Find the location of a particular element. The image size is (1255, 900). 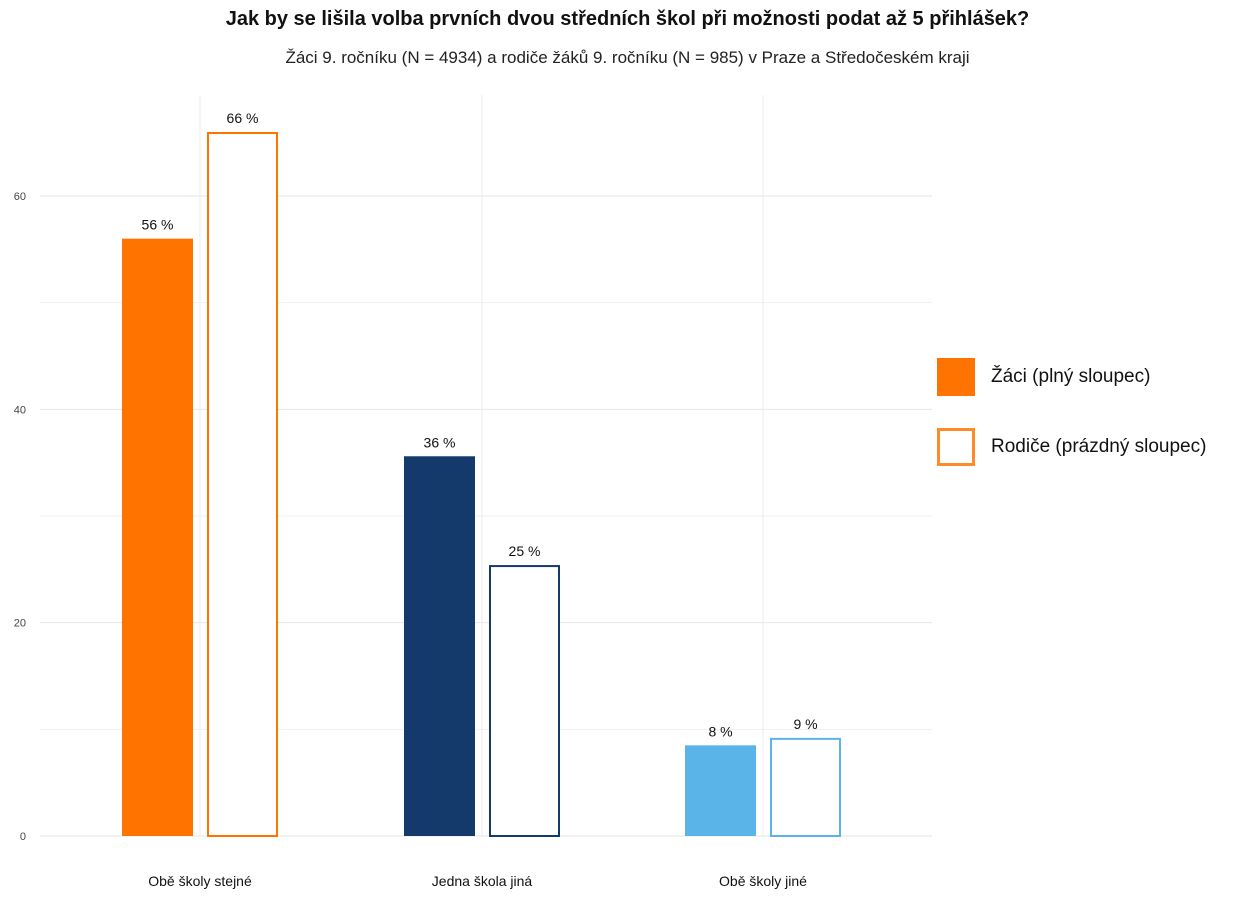

data-label: 8 % is located at coordinates (720, 731).